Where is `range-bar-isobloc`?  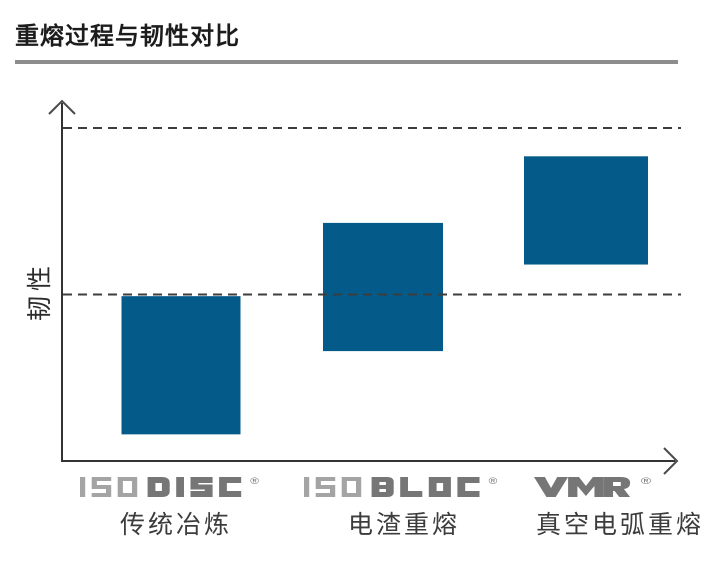 range-bar-isobloc is located at coordinates (383, 287).